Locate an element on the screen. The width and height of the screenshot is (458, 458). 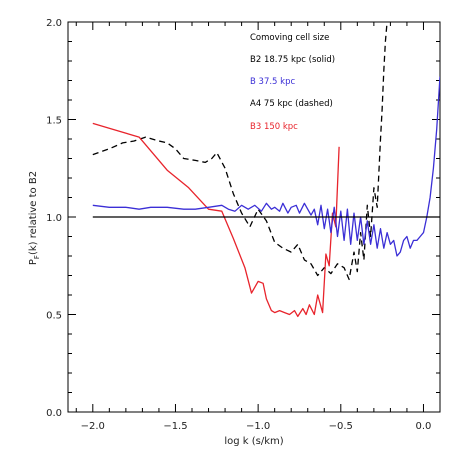
x-tick-label: 0.0 is located at coordinates (424, 426).